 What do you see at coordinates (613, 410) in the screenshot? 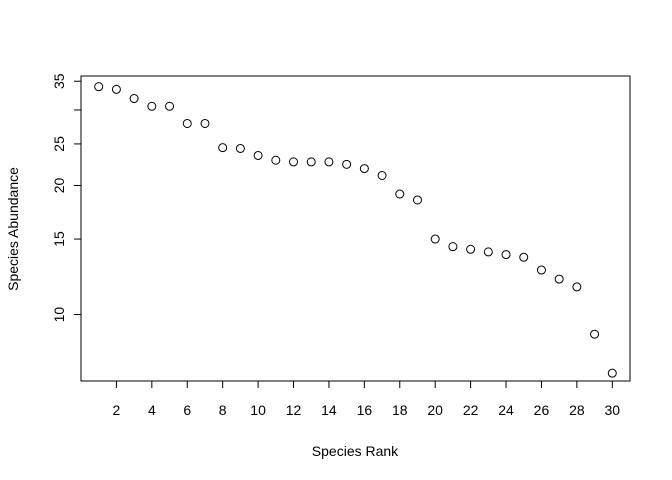
I see `x-tick-label: 30` at bounding box center [613, 410].